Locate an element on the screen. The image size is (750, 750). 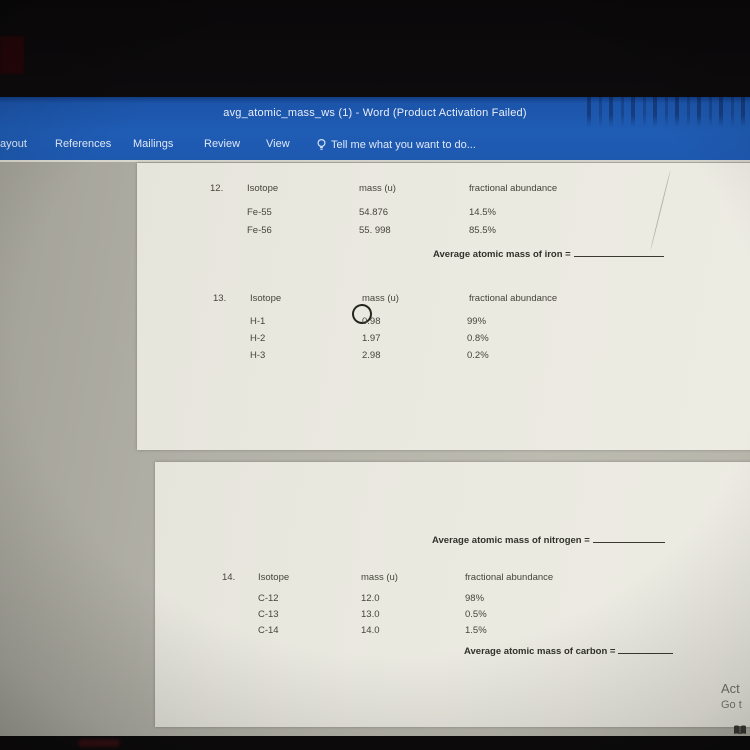
monitor-bezel-top is located at coordinates (375, 48).